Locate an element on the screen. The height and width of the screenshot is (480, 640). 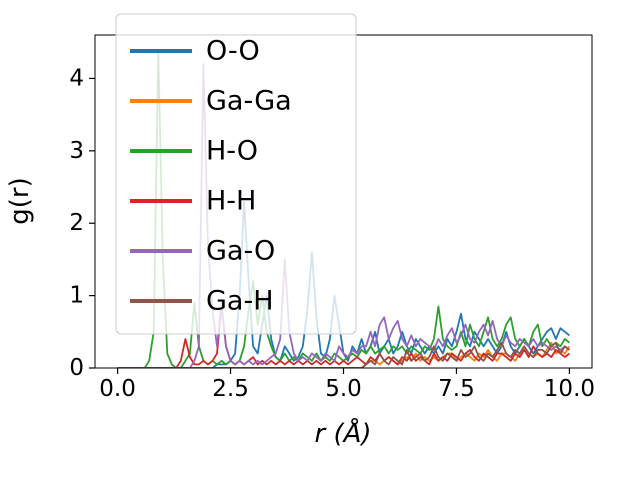
x-axis-label: r (Å) is located at coordinates (342, 433).